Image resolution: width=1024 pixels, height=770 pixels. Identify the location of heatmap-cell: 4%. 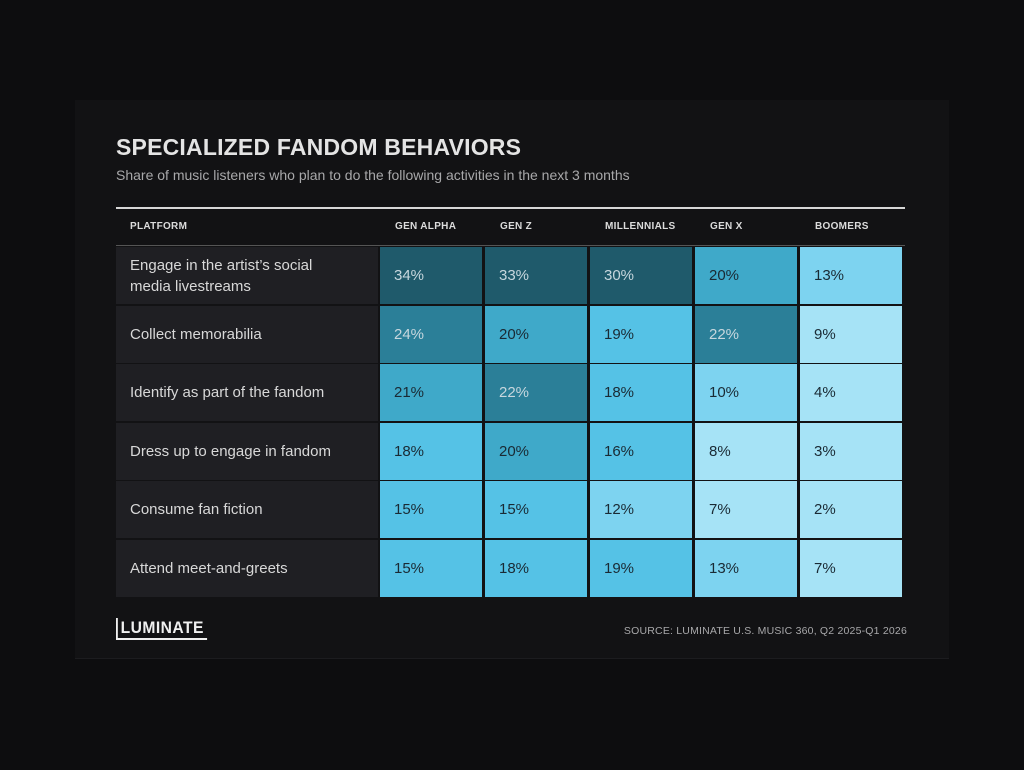
(851, 392).